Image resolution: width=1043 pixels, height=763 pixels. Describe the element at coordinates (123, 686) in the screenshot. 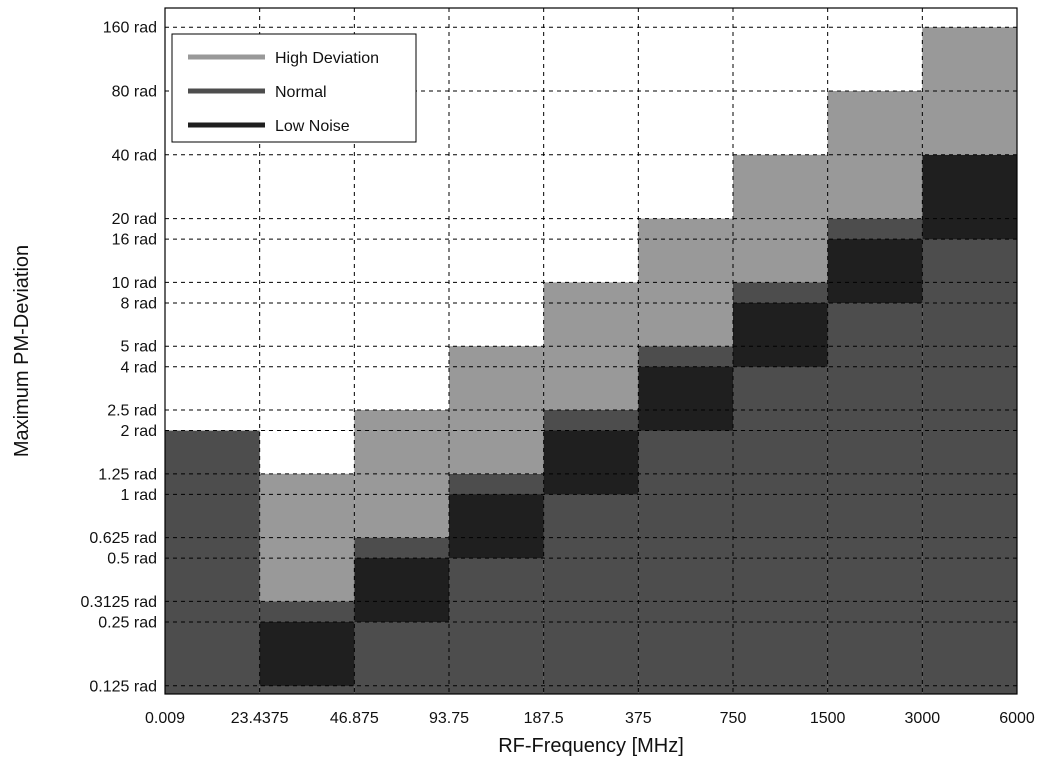

I see `y-tick-label: 0.125 rad` at that location.